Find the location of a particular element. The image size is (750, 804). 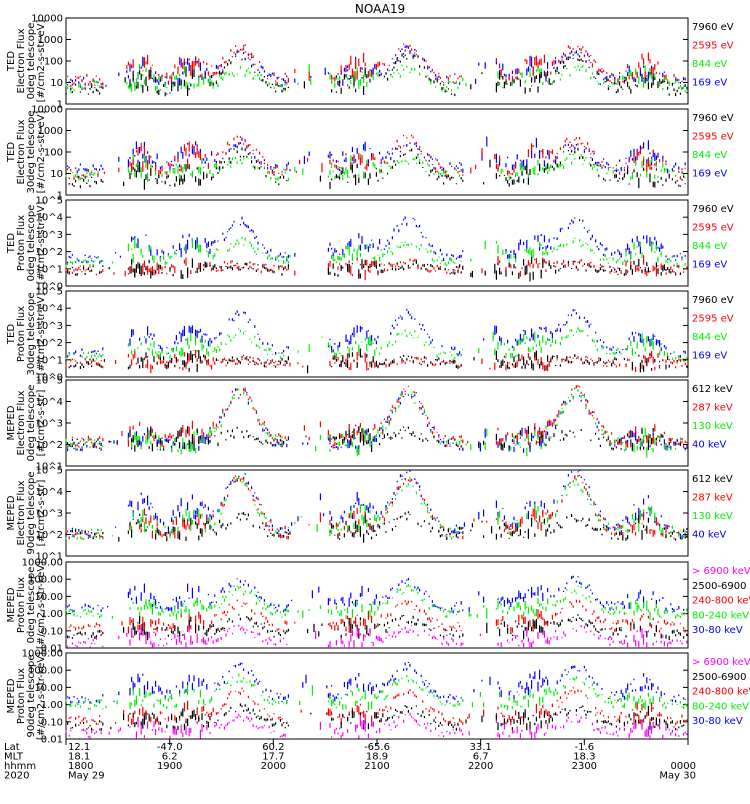

y-tick-label: 0.10 is located at coordinates (52, 722).